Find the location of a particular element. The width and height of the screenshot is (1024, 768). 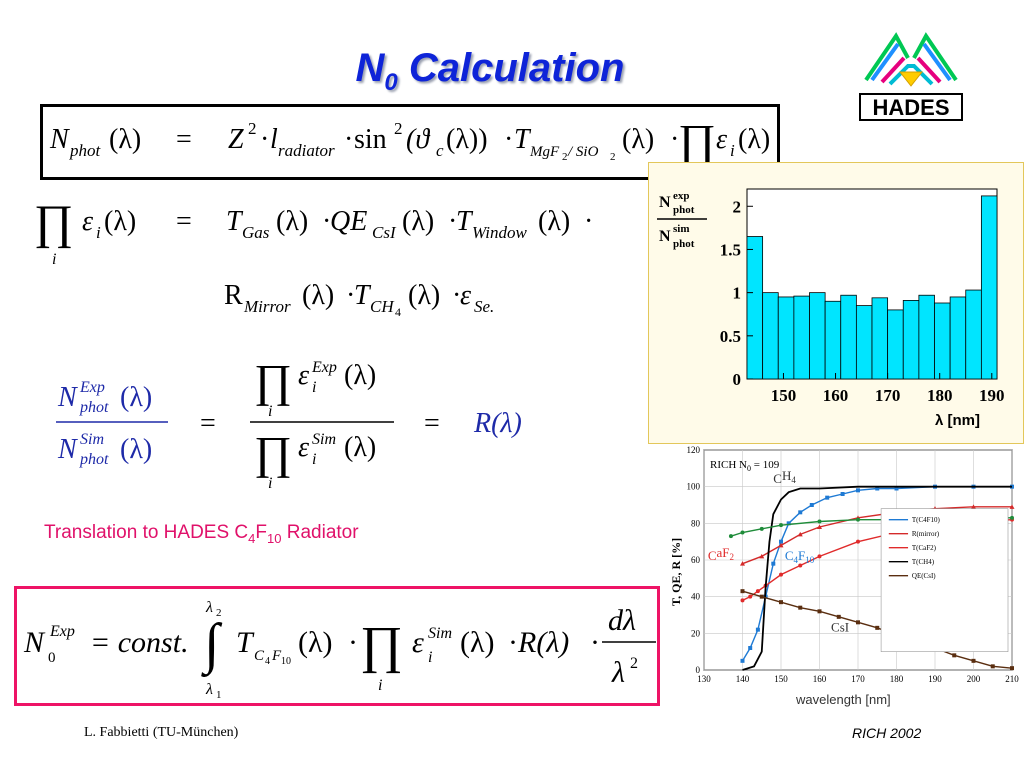

ratio-xtick-label: 190 is located at coordinates (992, 395).